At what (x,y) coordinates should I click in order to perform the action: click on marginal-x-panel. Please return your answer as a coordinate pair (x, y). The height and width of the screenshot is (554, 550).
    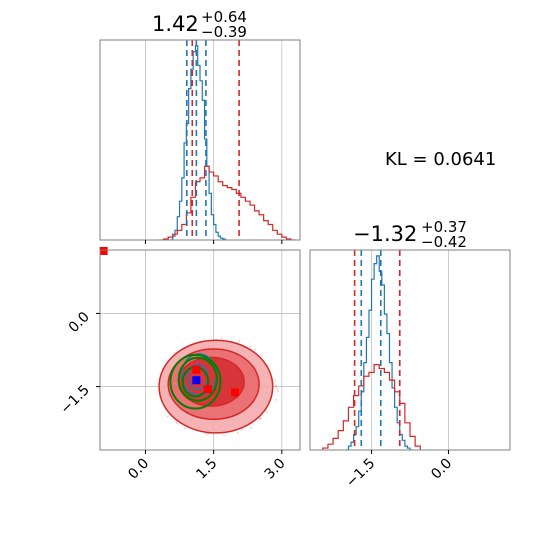
    Looking at the image, I should click on (200, 141).